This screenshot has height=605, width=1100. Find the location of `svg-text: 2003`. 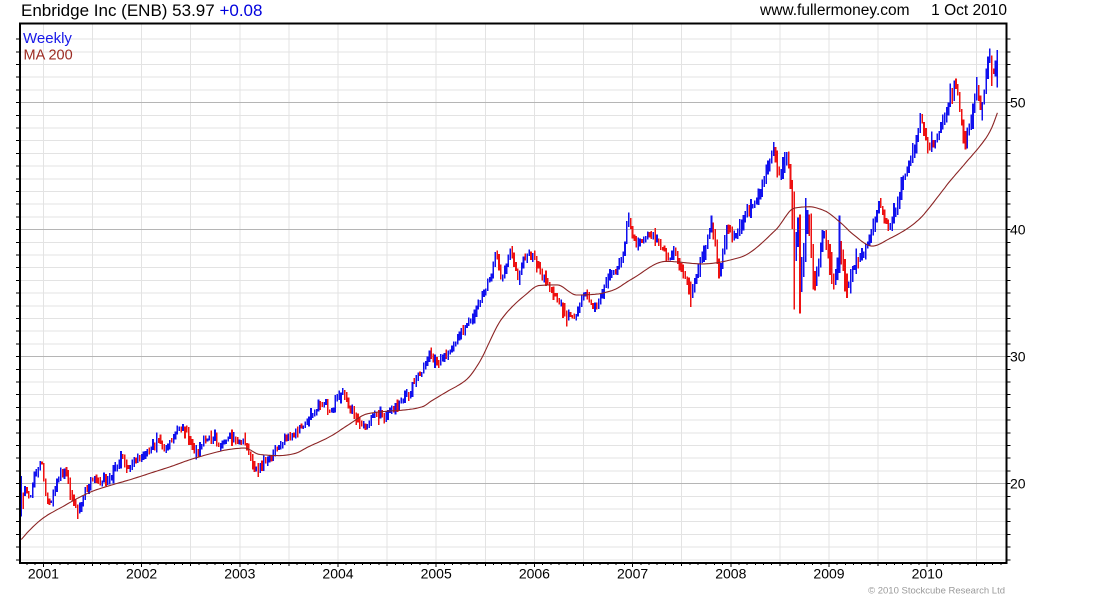

svg-text: 2003 is located at coordinates (239, 574).